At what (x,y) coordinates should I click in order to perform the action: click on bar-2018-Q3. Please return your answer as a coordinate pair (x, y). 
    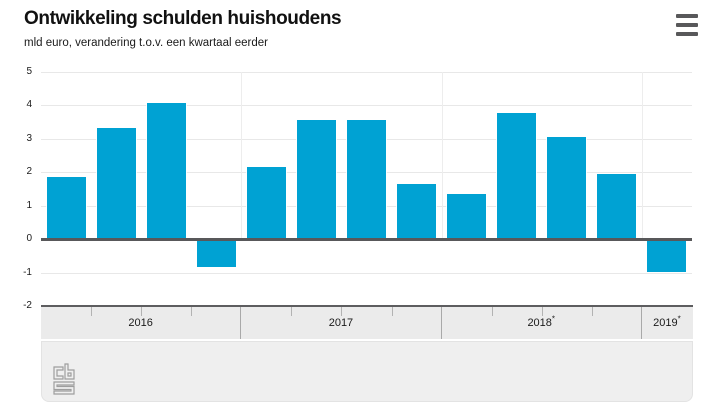
    Looking at the image, I should click on (567, 187).